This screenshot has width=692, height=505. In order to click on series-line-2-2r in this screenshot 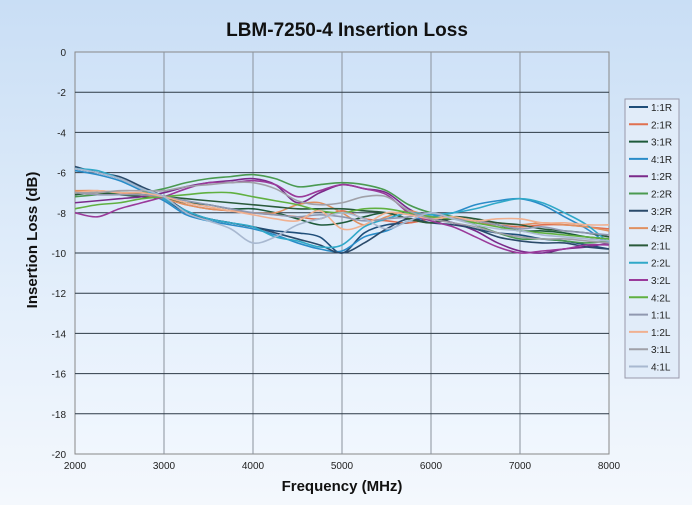, I will do `click(342, 208)`.